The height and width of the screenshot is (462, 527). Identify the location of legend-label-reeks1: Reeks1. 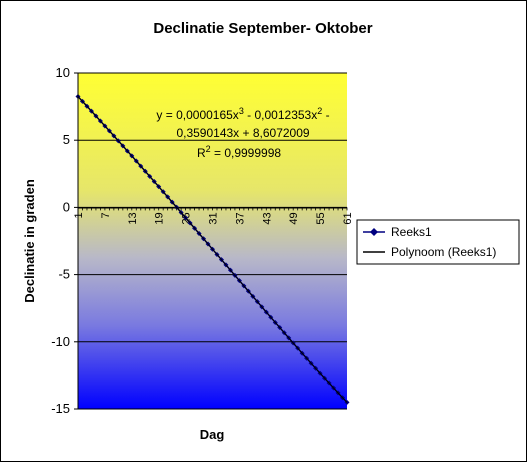
(411, 232).